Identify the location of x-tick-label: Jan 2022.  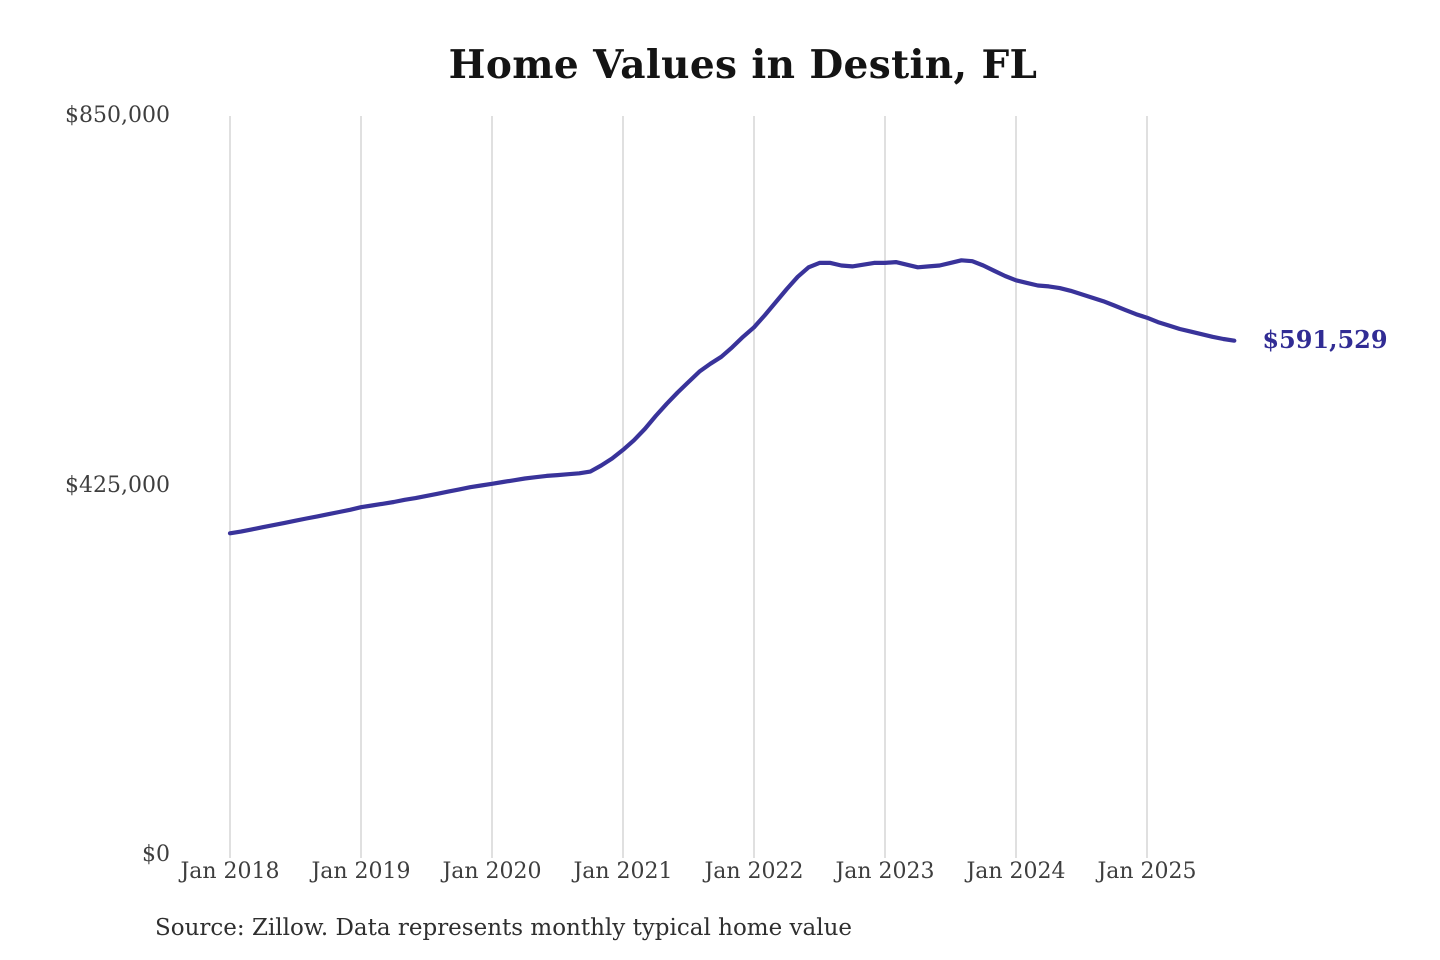
(754, 871).